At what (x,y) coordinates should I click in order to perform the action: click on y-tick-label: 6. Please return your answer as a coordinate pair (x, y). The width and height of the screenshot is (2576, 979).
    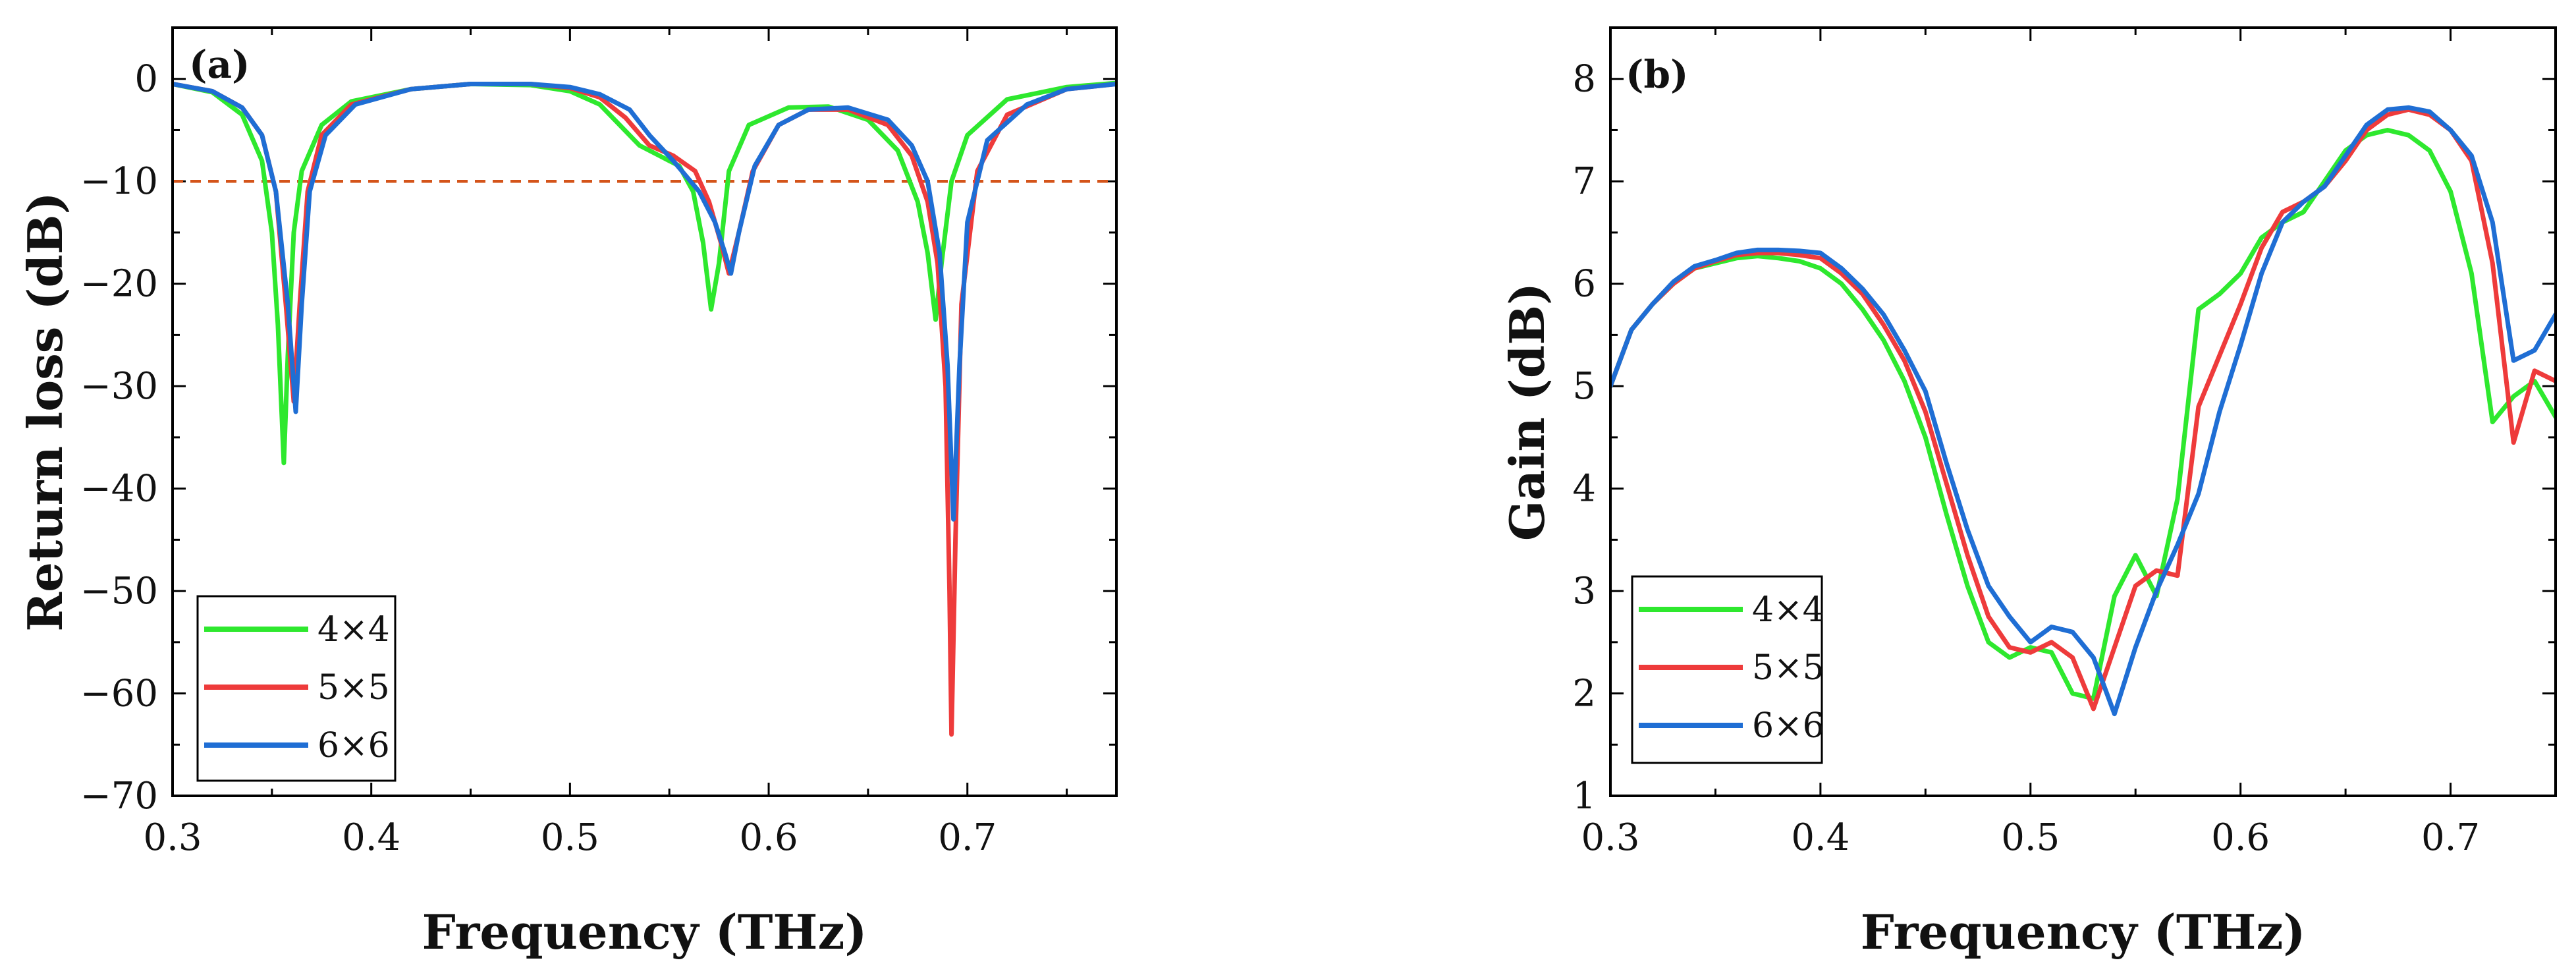
    Looking at the image, I should click on (1584, 284).